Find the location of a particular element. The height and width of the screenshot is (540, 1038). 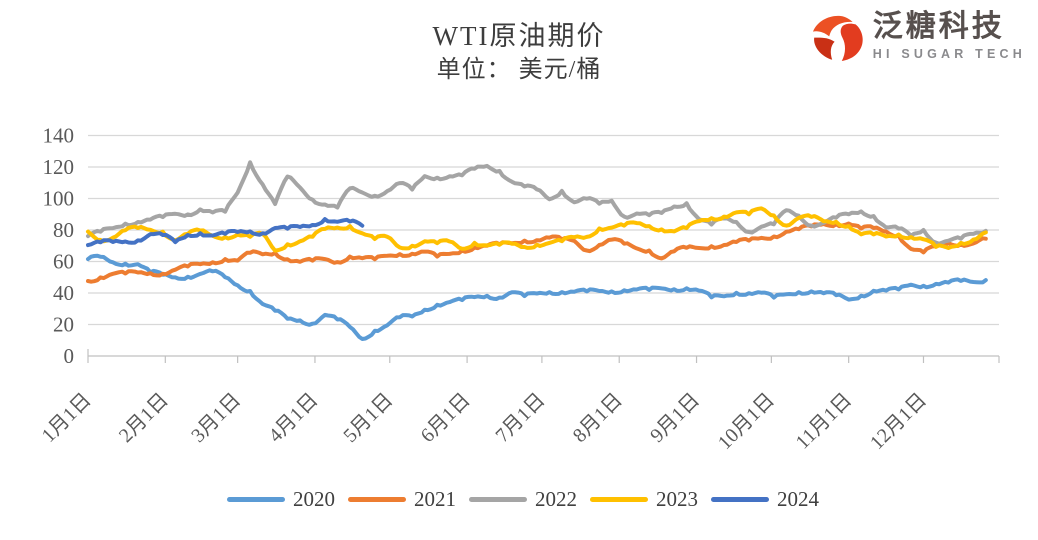

y-axis-tick-label: 120 is located at coordinates (59, 167).